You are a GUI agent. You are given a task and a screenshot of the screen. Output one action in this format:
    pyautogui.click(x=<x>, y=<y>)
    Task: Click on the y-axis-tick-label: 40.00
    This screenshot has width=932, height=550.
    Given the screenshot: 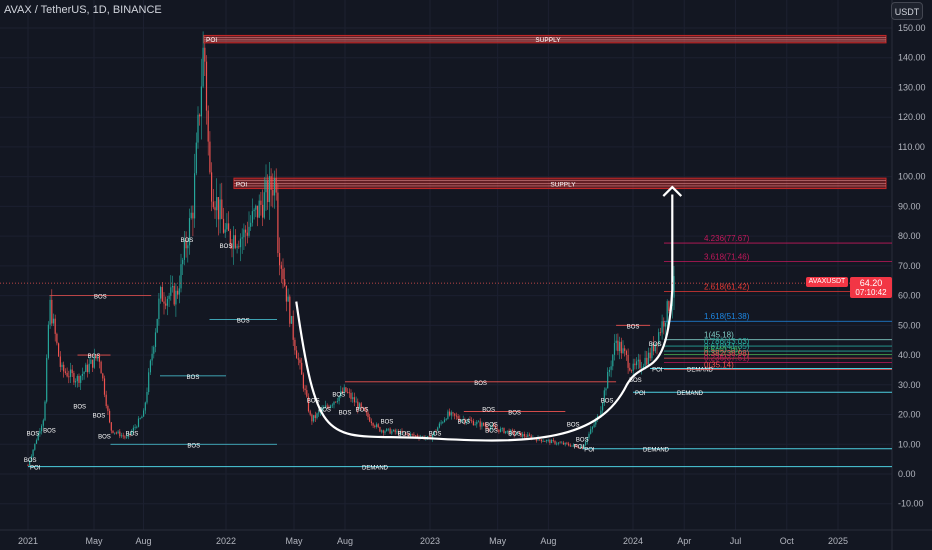 What is the action you would take?
    pyautogui.click(x=909, y=355)
    